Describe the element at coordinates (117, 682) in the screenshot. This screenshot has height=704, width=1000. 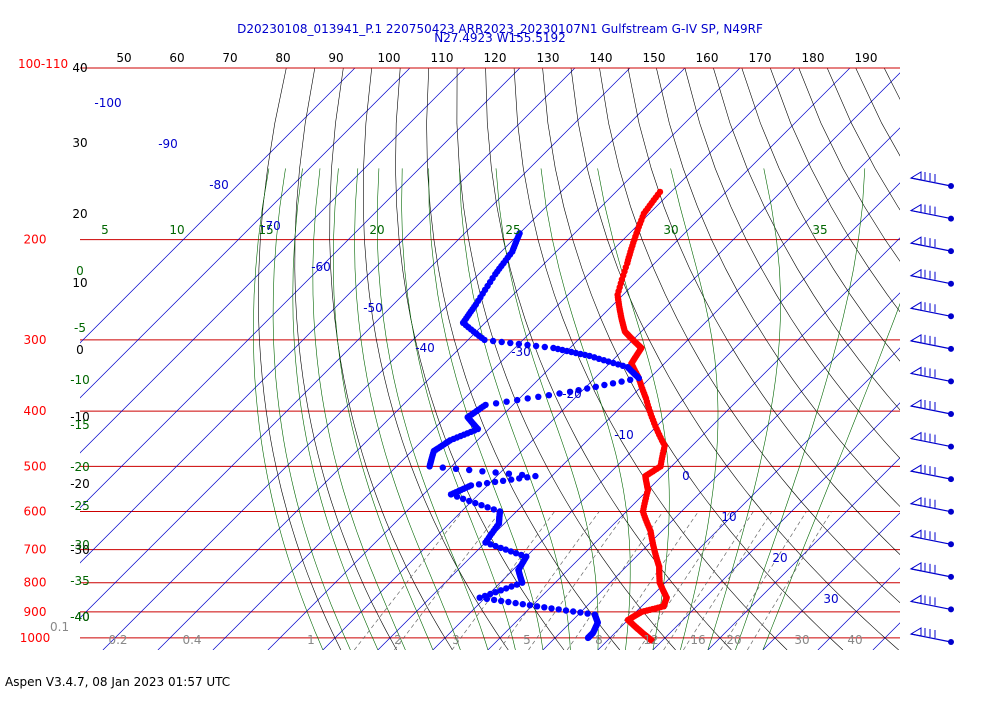
I see `footer-label: Aspen V3.4.7, 08 Jan 2023 01:57 UTC` at that location.